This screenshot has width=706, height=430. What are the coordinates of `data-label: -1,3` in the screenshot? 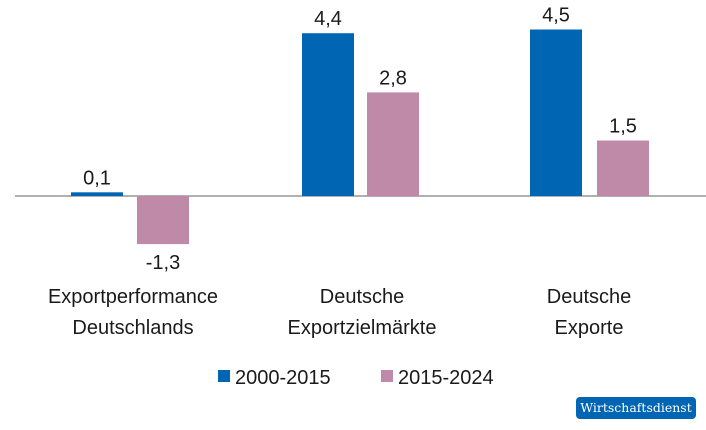 It's located at (163, 263).